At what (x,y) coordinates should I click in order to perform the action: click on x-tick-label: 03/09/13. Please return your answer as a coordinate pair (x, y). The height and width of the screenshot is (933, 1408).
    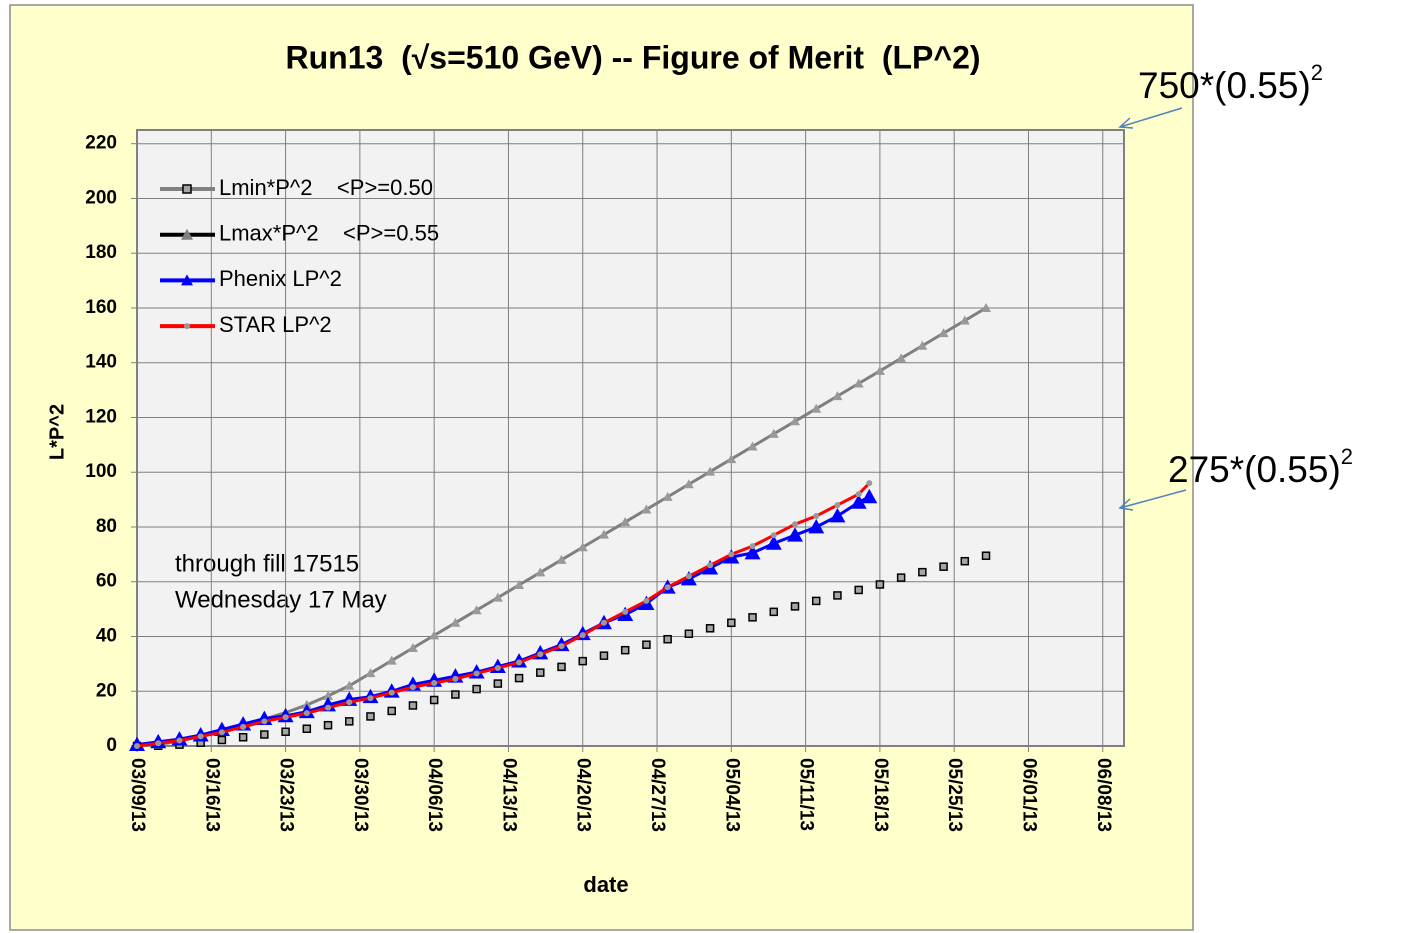
    Looking at the image, I should click on (137, 795).